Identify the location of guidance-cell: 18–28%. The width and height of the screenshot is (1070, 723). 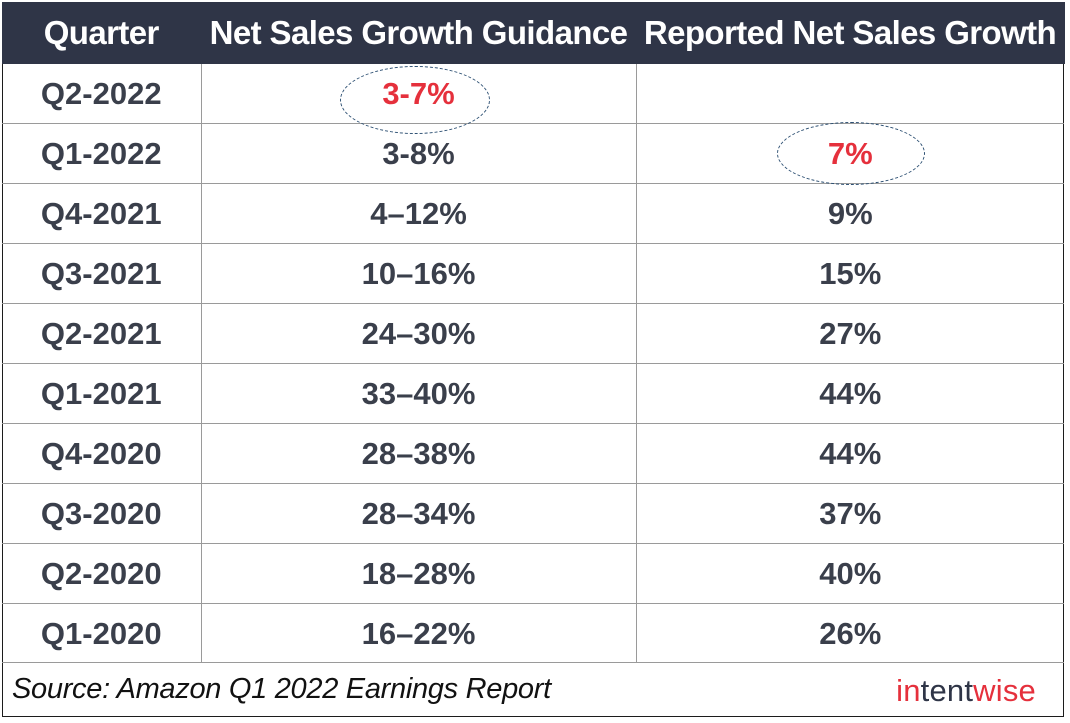
(419, 573).